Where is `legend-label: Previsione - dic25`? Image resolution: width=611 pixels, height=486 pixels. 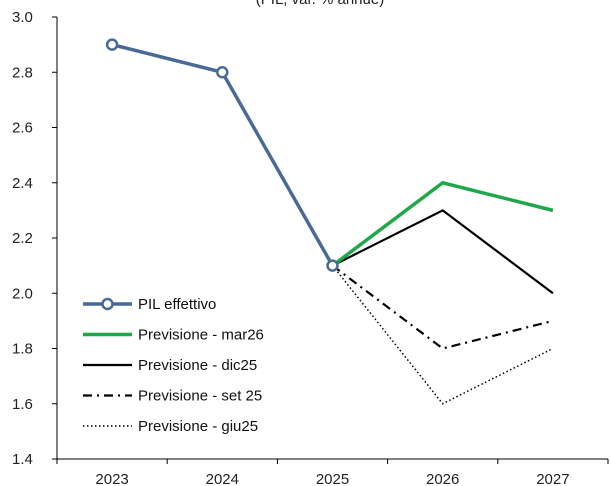
legend-label: Previsione - dic25 is located at coordinates (197, 365).